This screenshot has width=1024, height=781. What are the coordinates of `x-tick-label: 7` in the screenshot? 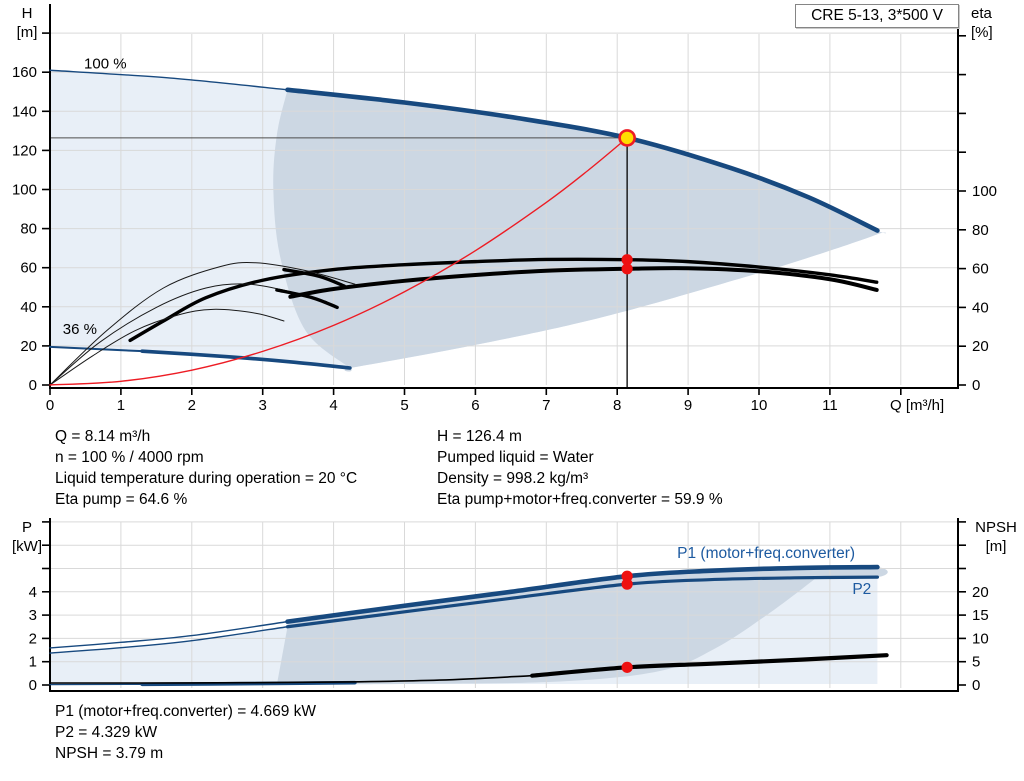 It's located at (546, 405).